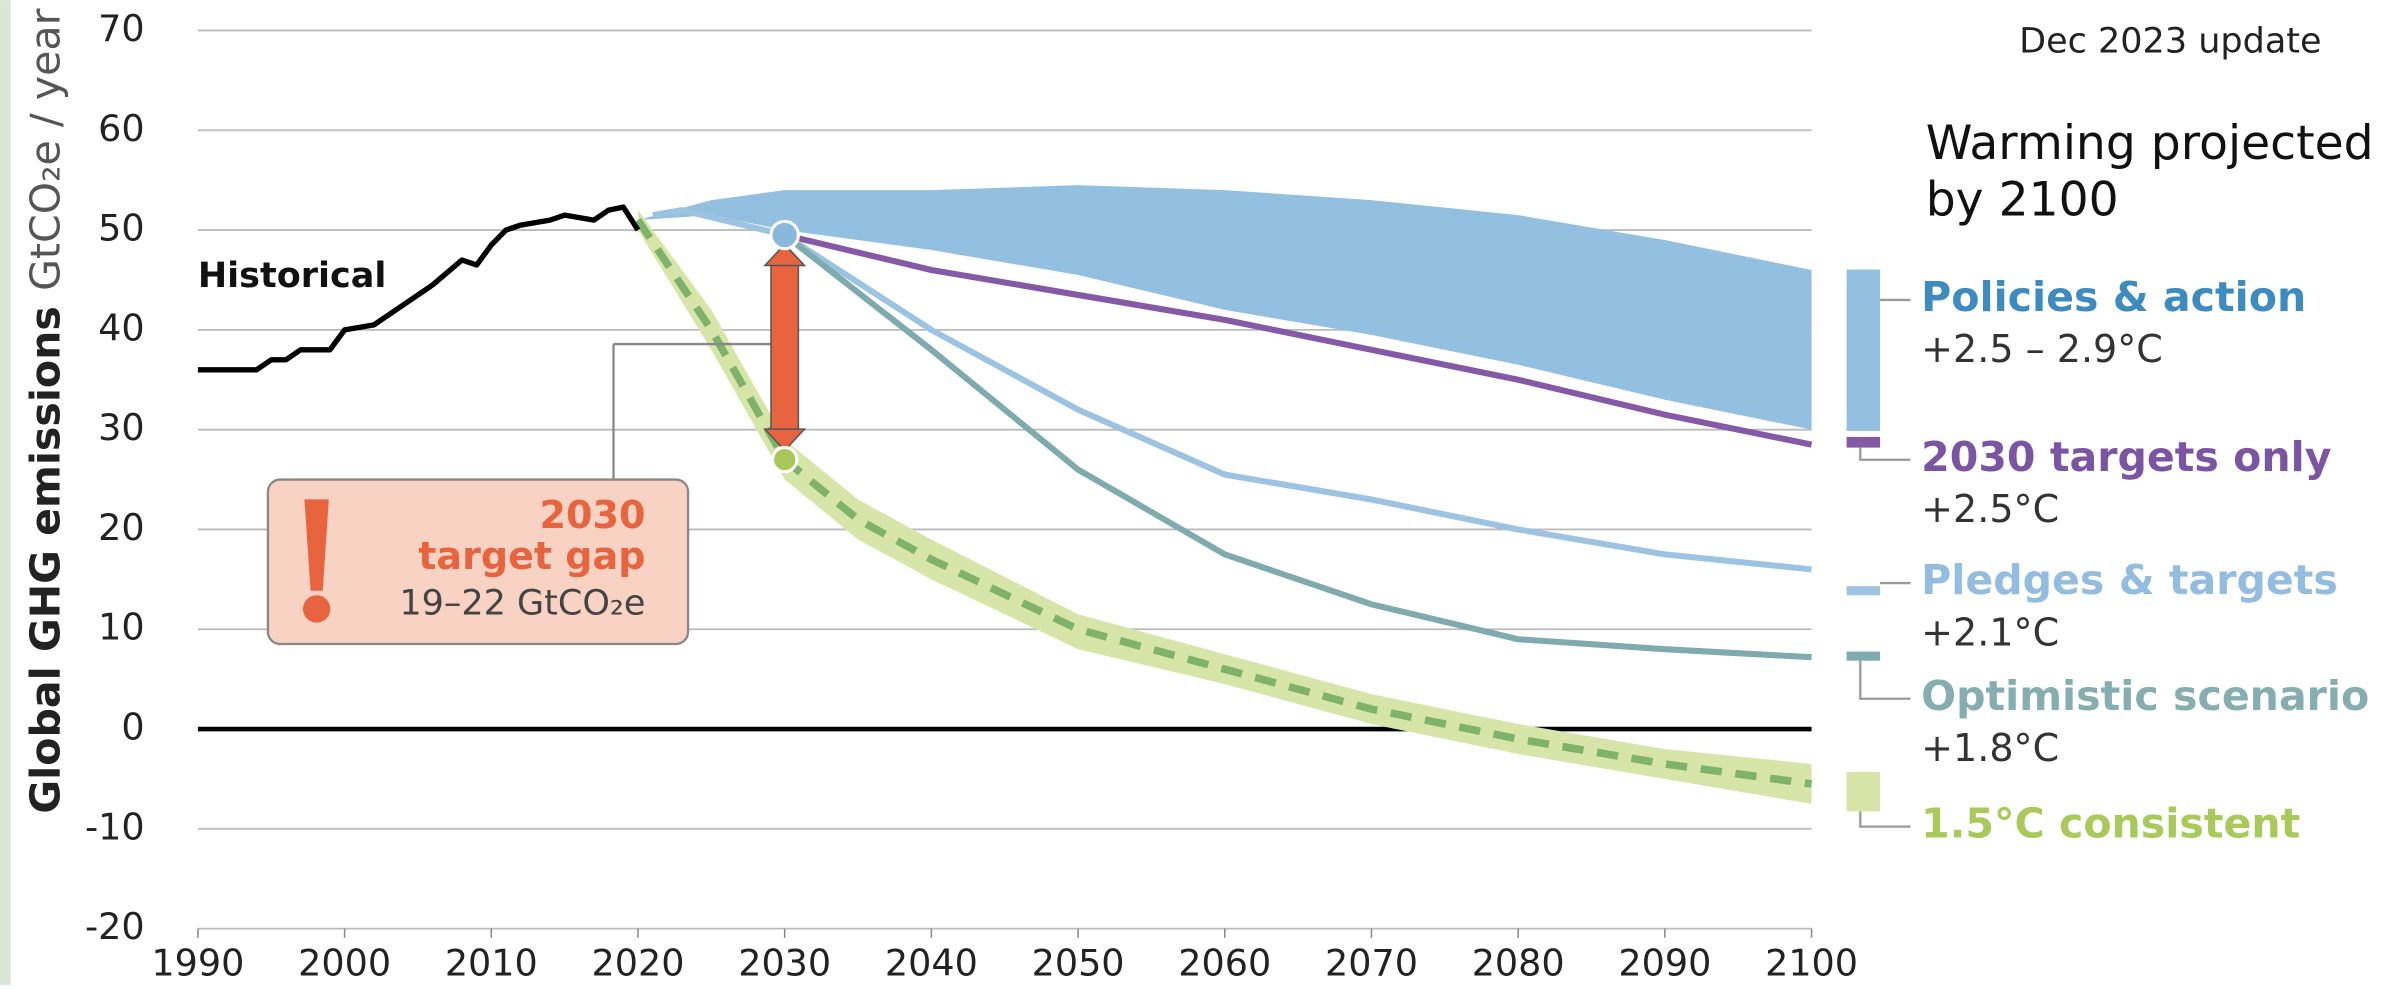 This screenshot has height=989, width=2387. I want to click on y-tick-label: -20, so click(115, 926).